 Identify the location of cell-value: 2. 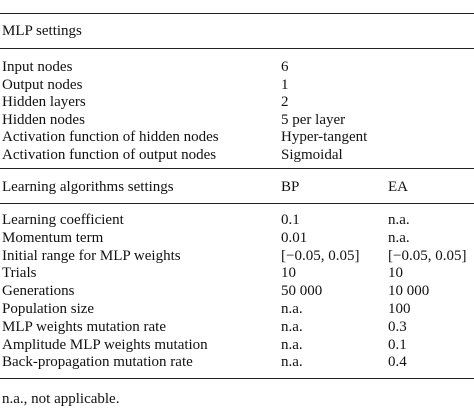
(285, 102).